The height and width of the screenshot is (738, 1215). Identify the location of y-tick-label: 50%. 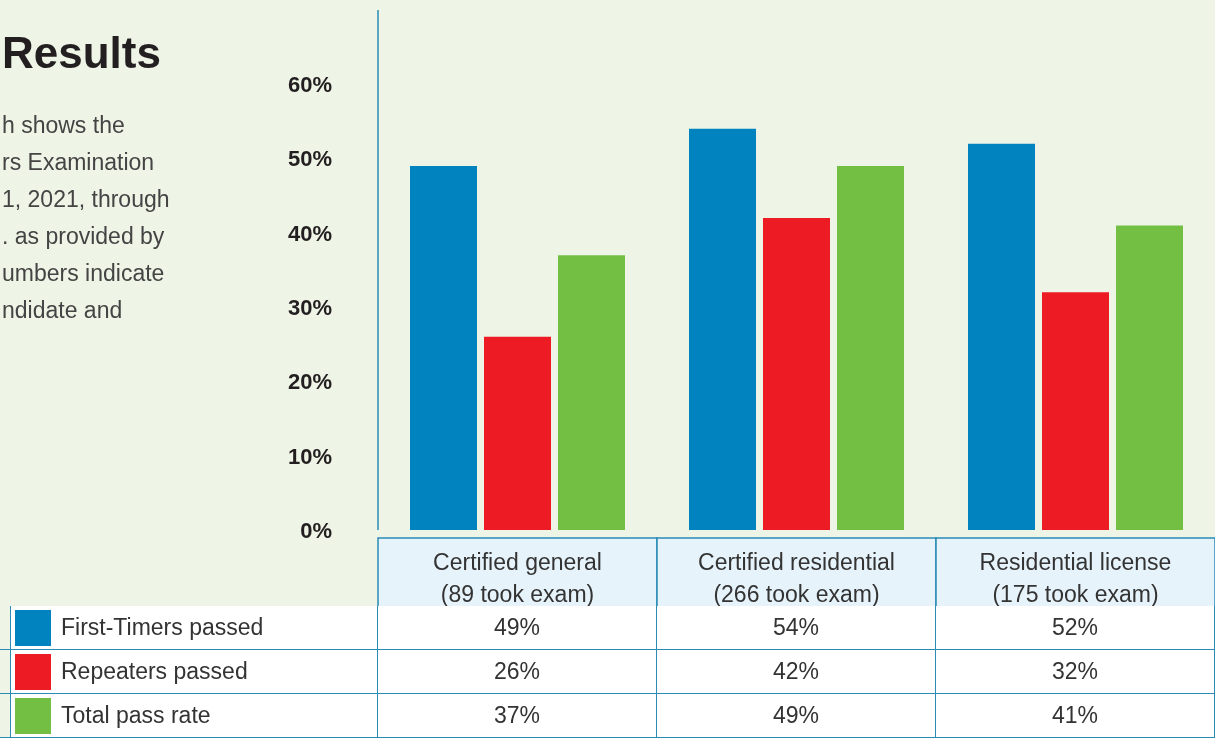
(309, 159).